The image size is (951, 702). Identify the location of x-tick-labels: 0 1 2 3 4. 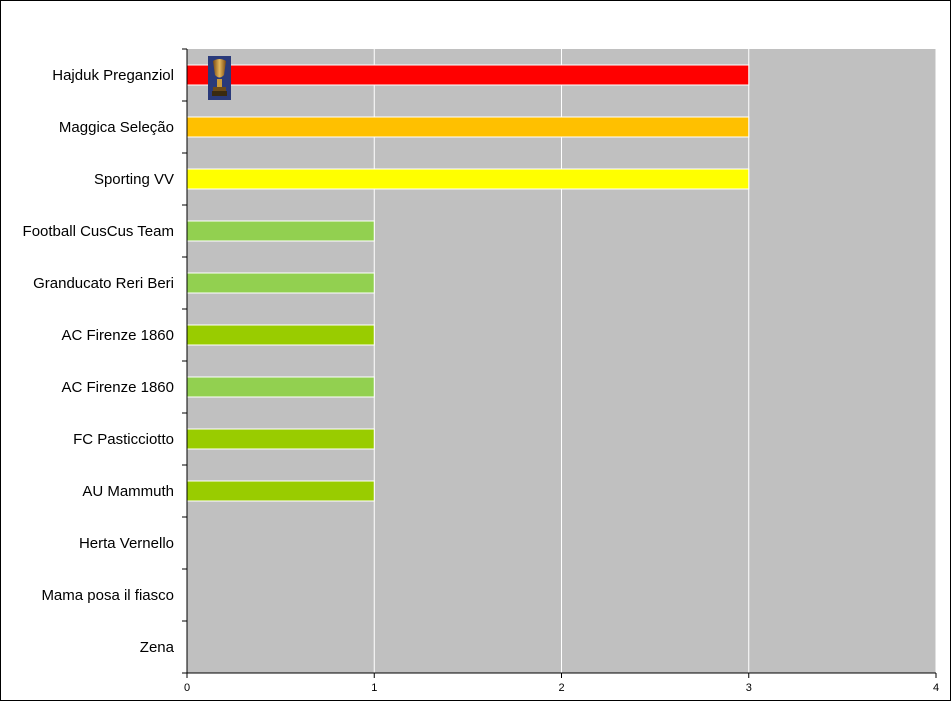
(561, 688).